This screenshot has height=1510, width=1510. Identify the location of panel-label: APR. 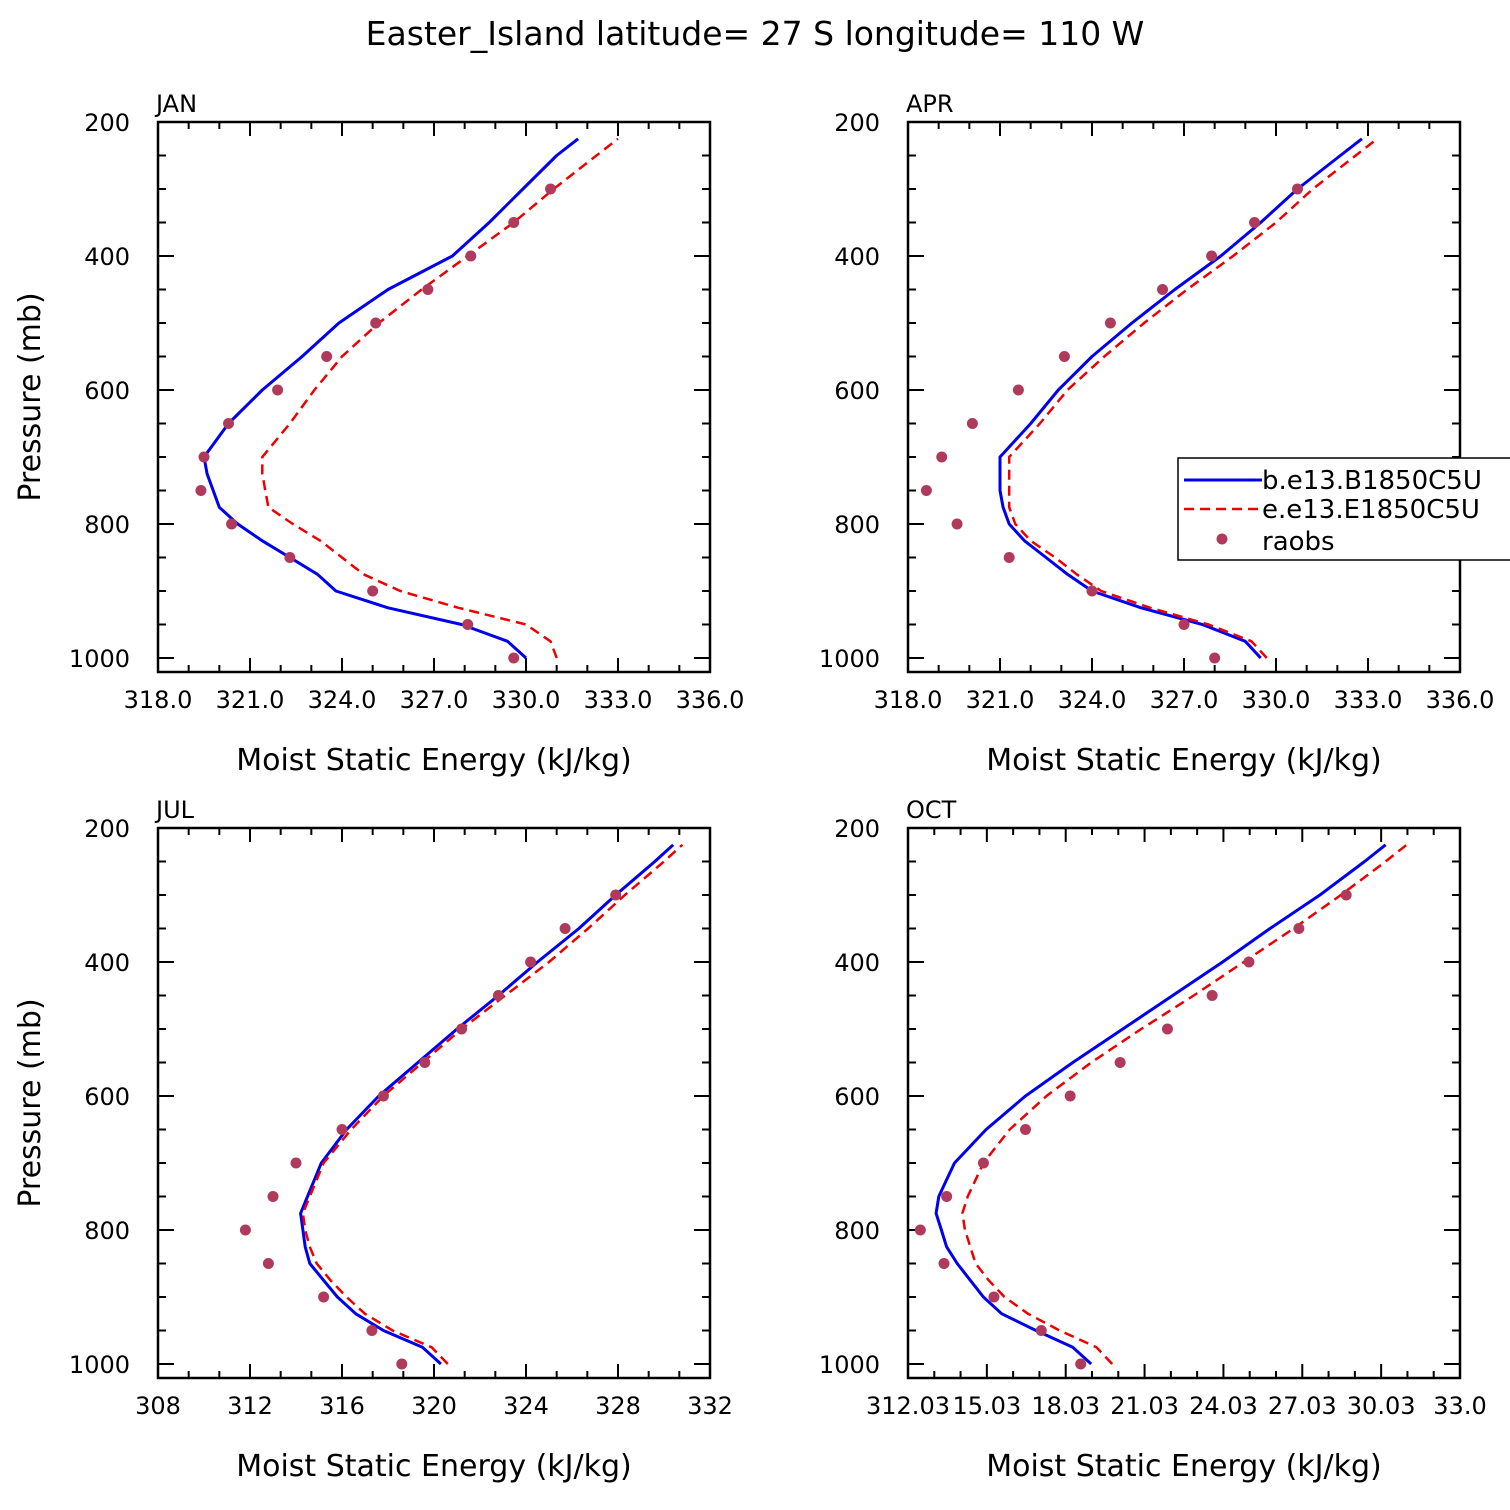
(930, 104).